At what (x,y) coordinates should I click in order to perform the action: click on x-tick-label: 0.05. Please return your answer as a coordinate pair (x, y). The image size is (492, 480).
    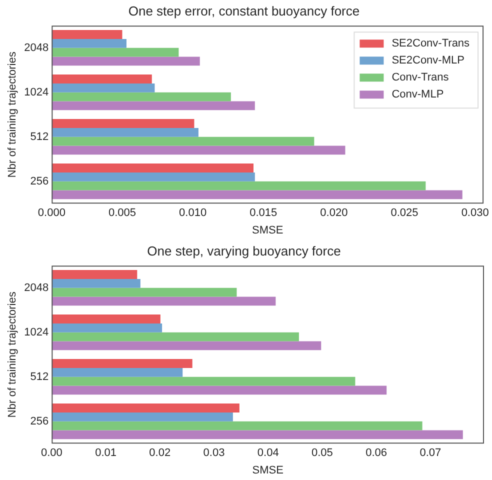
    Looking at the image, I should click on (322, 453).